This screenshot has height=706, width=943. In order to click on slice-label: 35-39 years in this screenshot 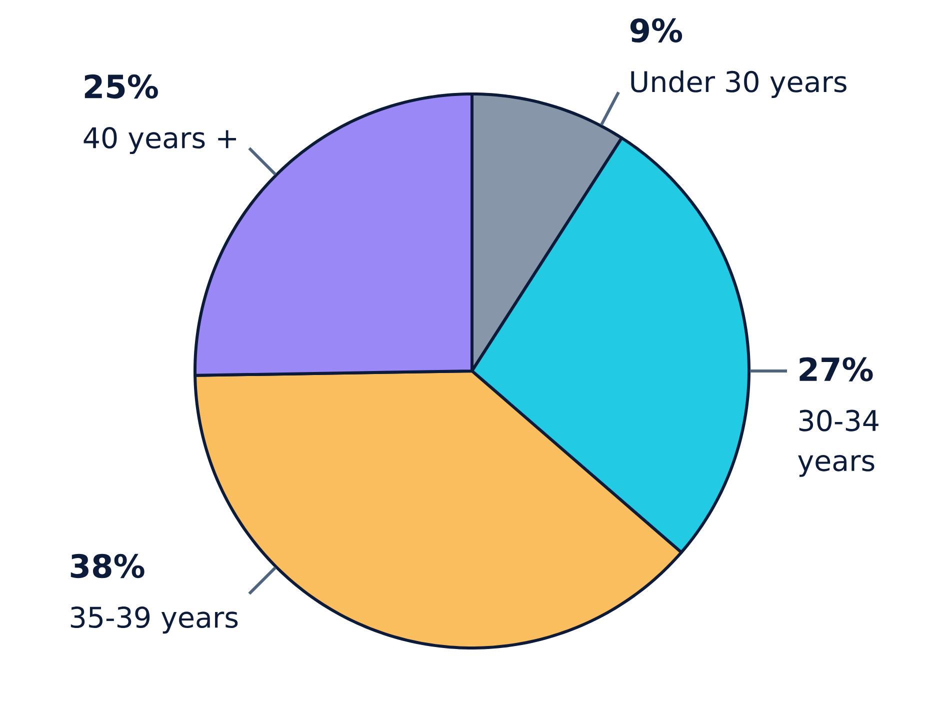, I will do `click(154, 620)`.